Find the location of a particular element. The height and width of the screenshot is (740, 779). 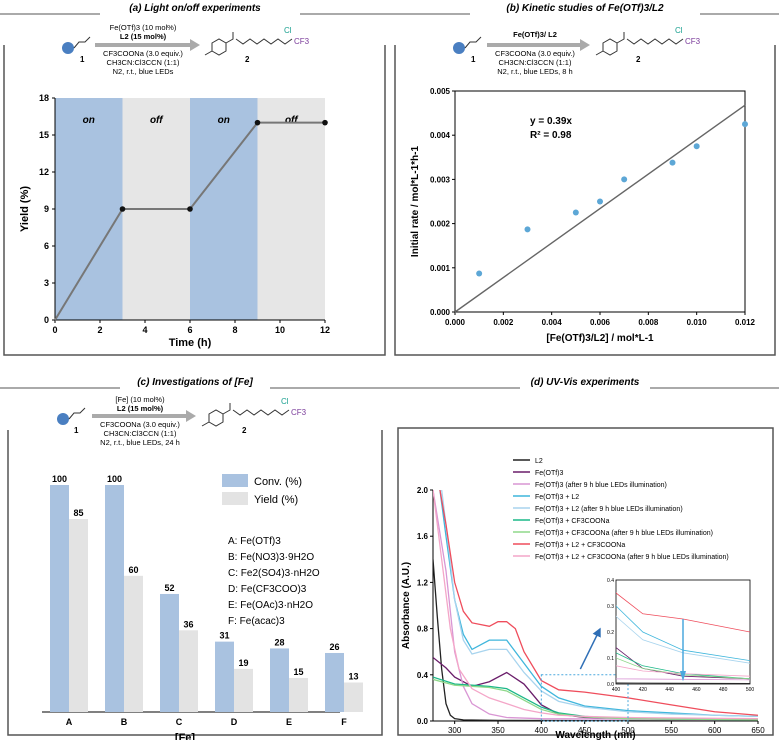

bar-value-label: 52 is located at coordinates (169, 588).